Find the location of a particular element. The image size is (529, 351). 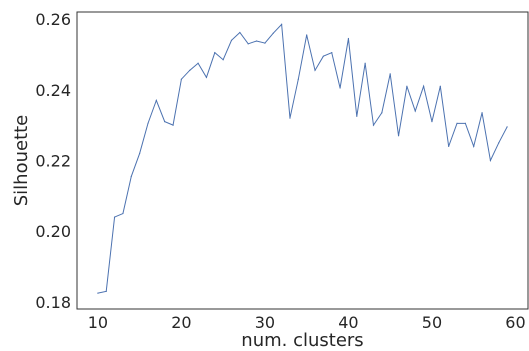

y-axis-ticks: 0.18 0.20 0.22 0.24 0.26 is located at coordinates (53, 161).